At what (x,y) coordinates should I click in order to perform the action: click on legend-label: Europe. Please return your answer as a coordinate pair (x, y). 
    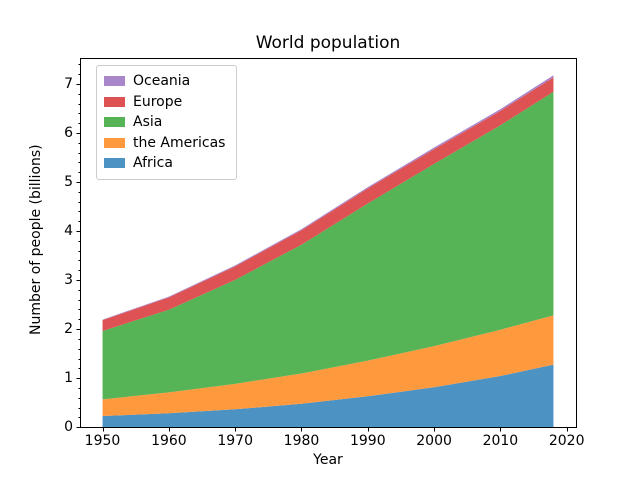
    Looking at the image, I should click on (158, 101).